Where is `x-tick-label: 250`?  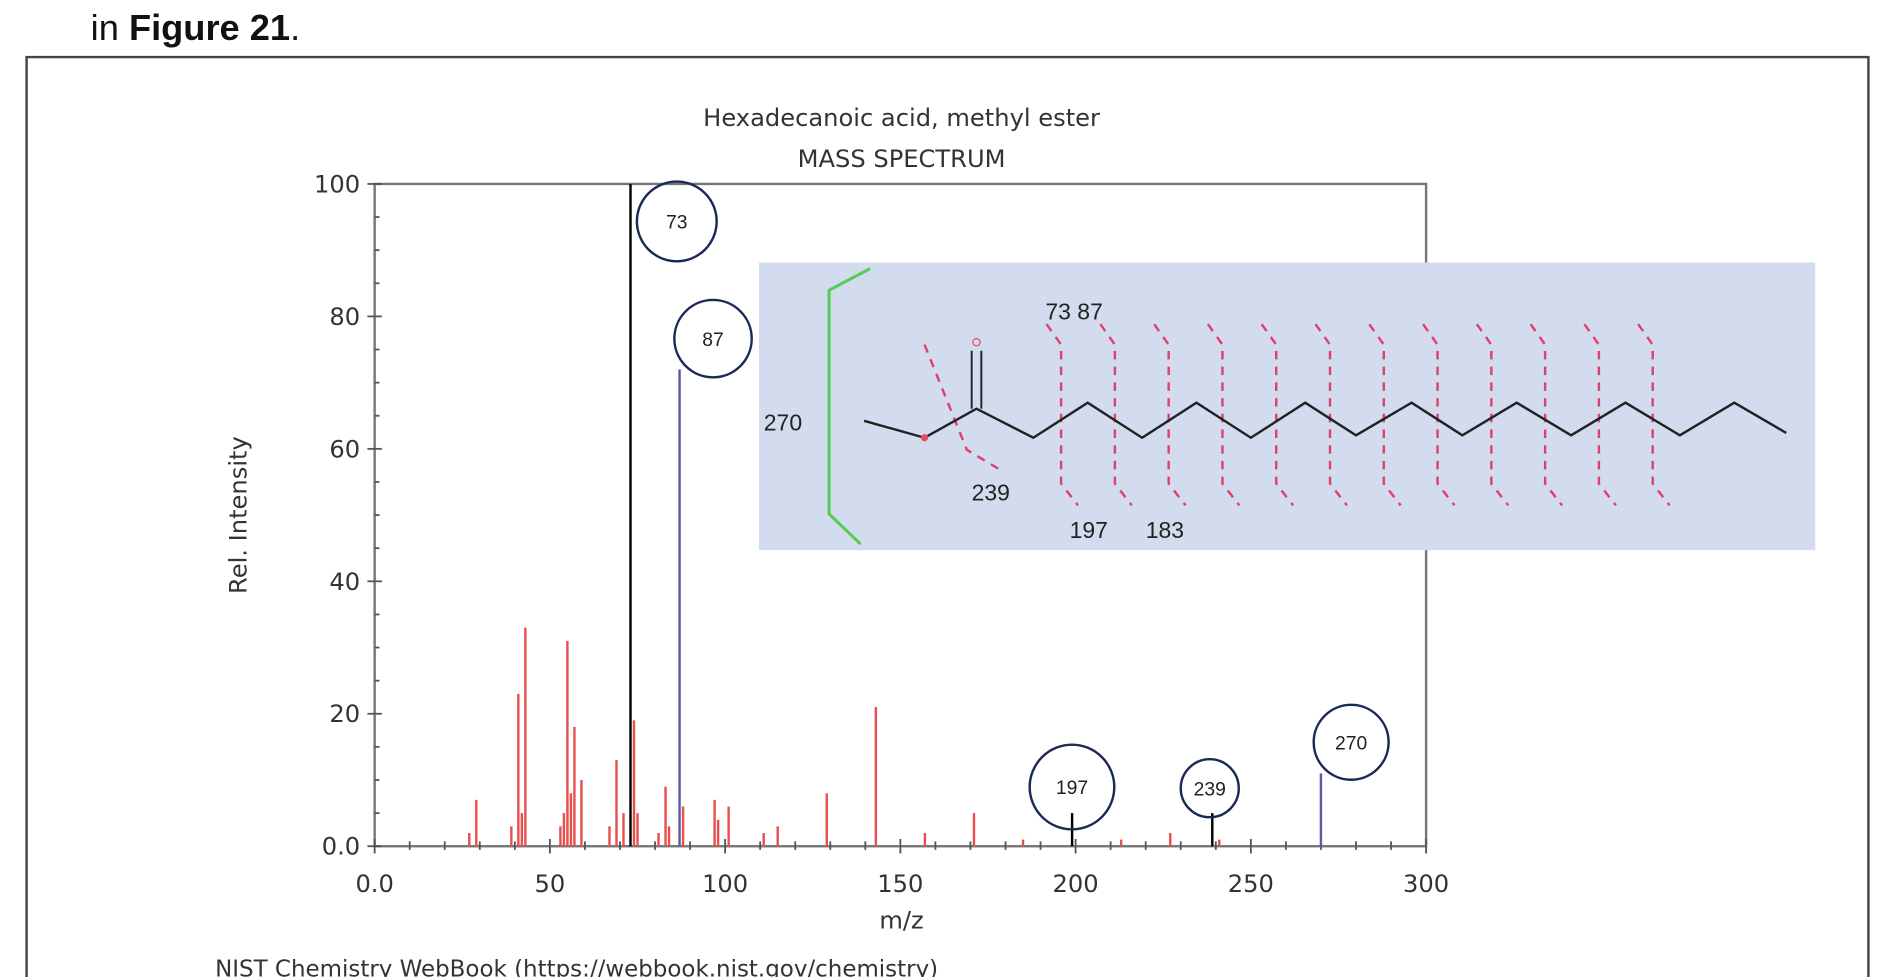 x-tick-label: 250 is located at coordinates (1251, 884).